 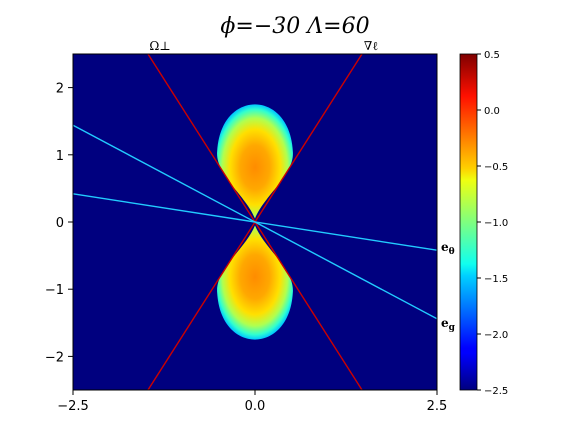 I want to click on e-g-sub: g, so click(x=452, y=328).